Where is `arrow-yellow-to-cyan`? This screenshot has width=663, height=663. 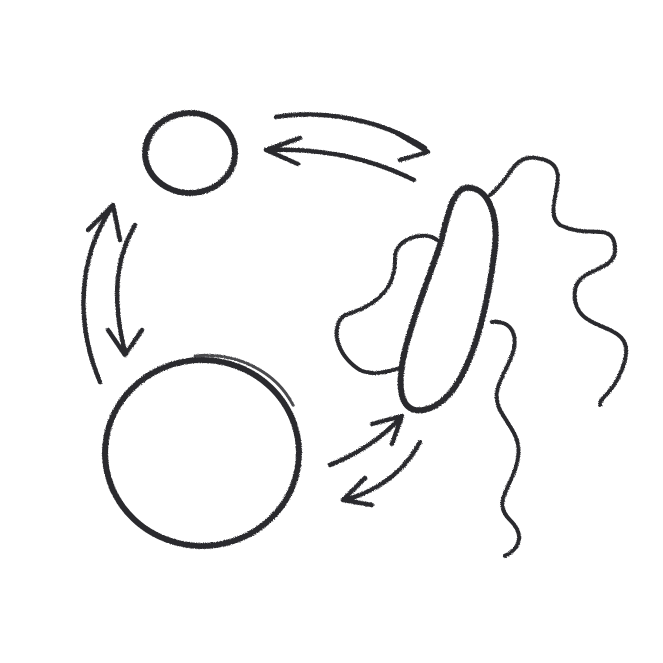 arrow-yellow-to-cyan is located at coordinates (125, 290).